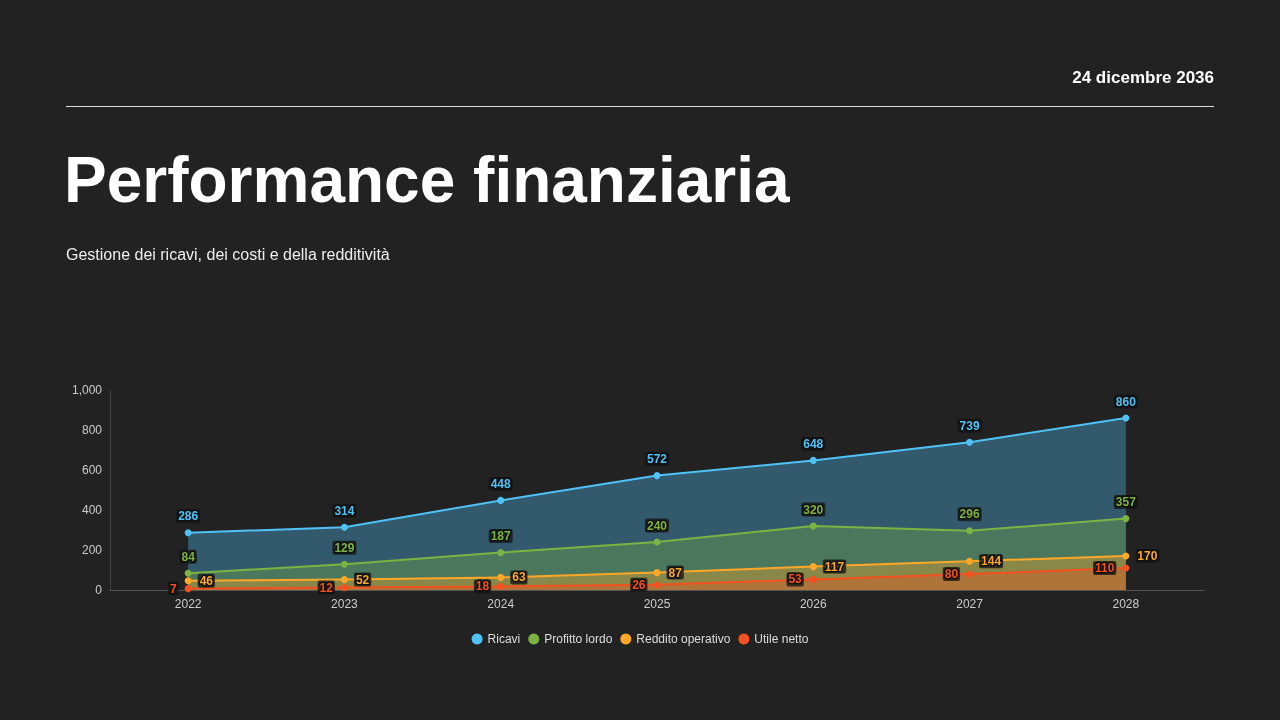 This screenshot has width=1280, height=720. I want to click on data-label: 320, so click(813, 509).